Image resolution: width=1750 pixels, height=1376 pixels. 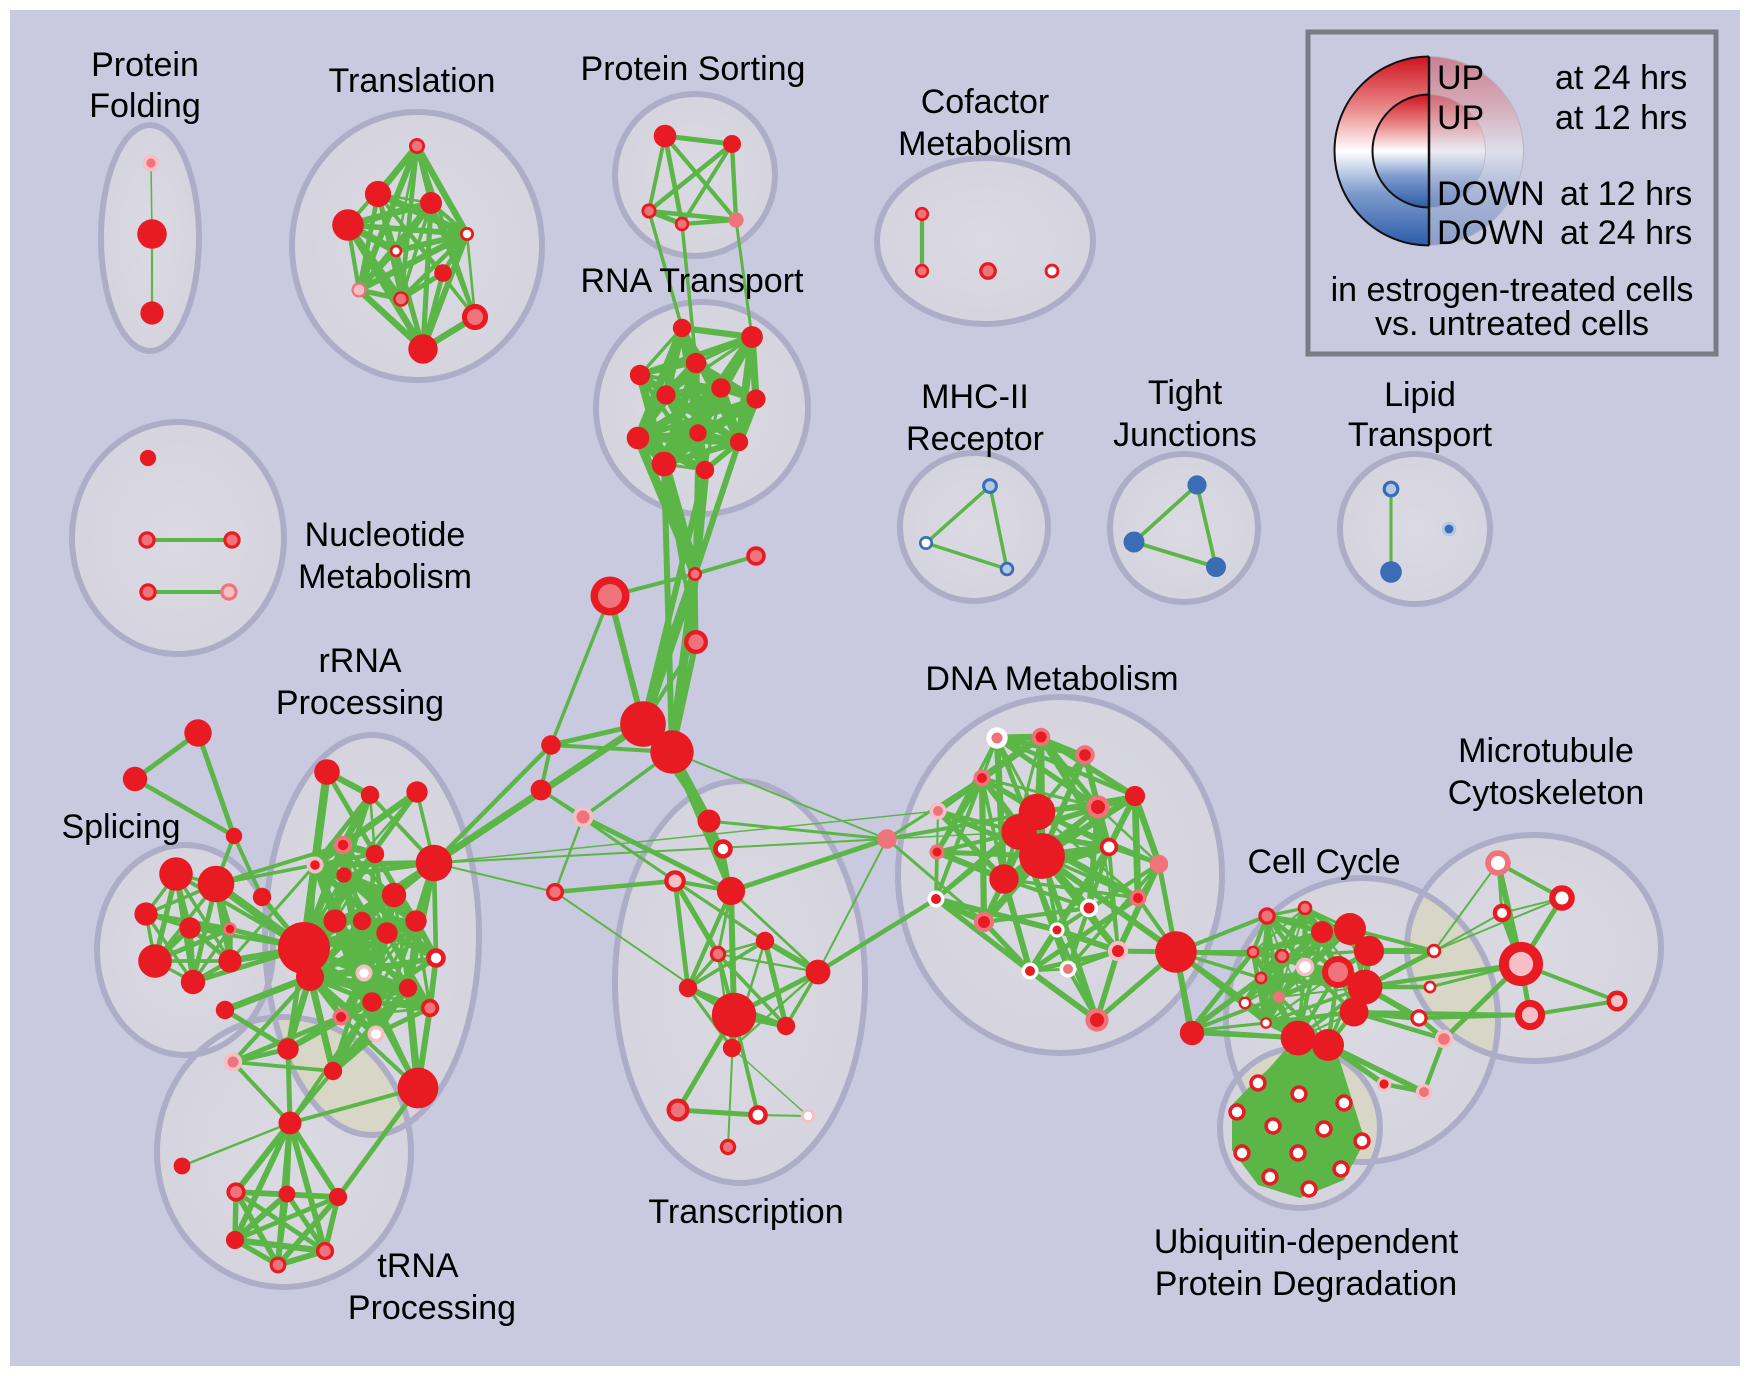 I want to click on svg-text: Nucleotide, so click(x=385, y=535).